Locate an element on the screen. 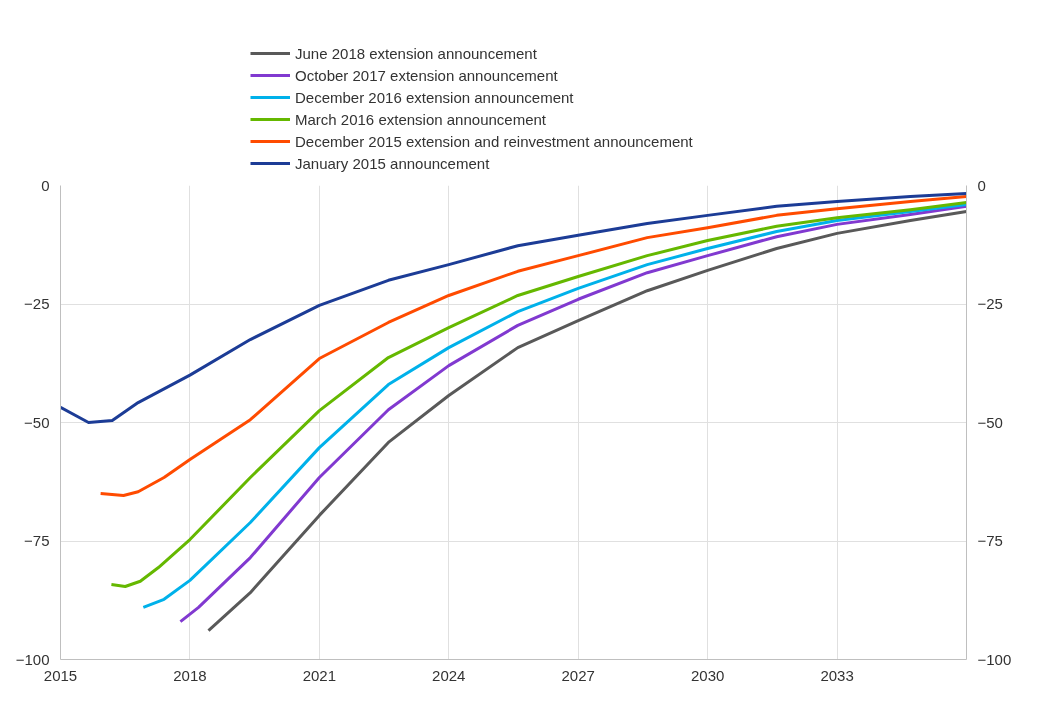 This screenshot has width=1042, height=718. x-tick-label: 2024 is located at coordinates (449, 675).